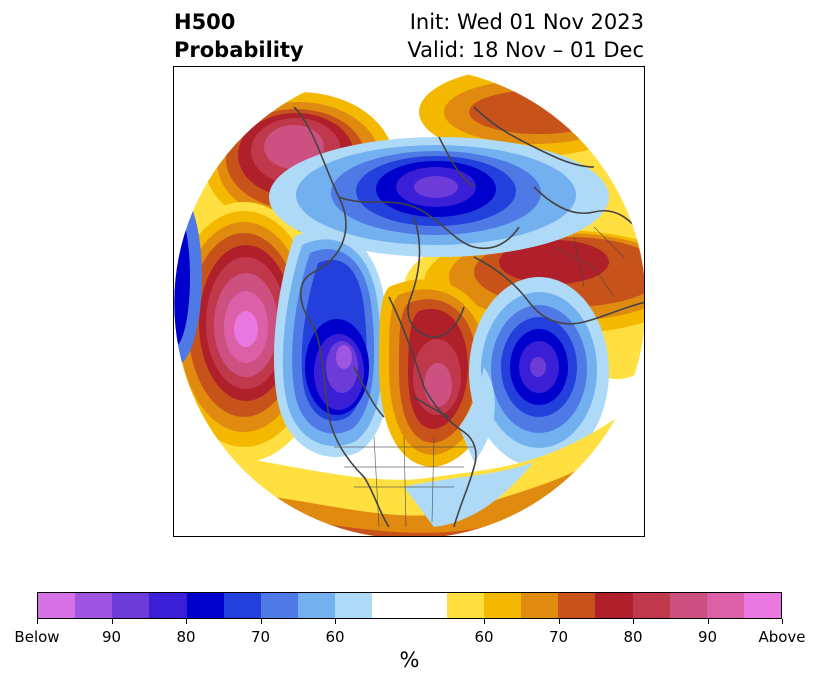 The image size is (819, 686). What do you see at coordinates (526, 22) in the screenshot?
I see `init-date: Init: Wed 01 Nov 2023` at bounding box center [526, 22].